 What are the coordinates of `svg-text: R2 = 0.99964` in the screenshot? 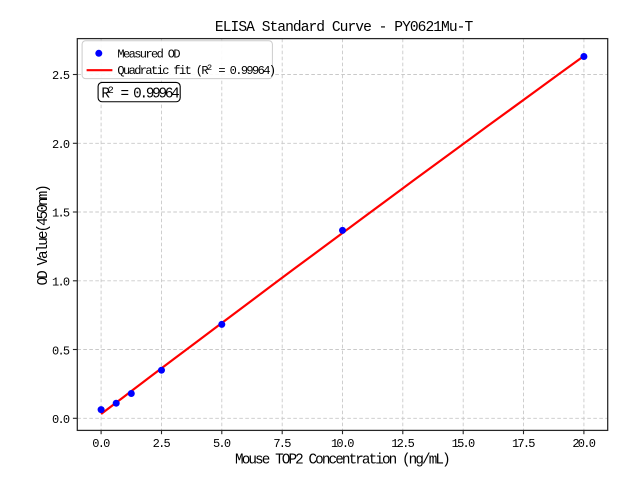 It's located at (140, 94).